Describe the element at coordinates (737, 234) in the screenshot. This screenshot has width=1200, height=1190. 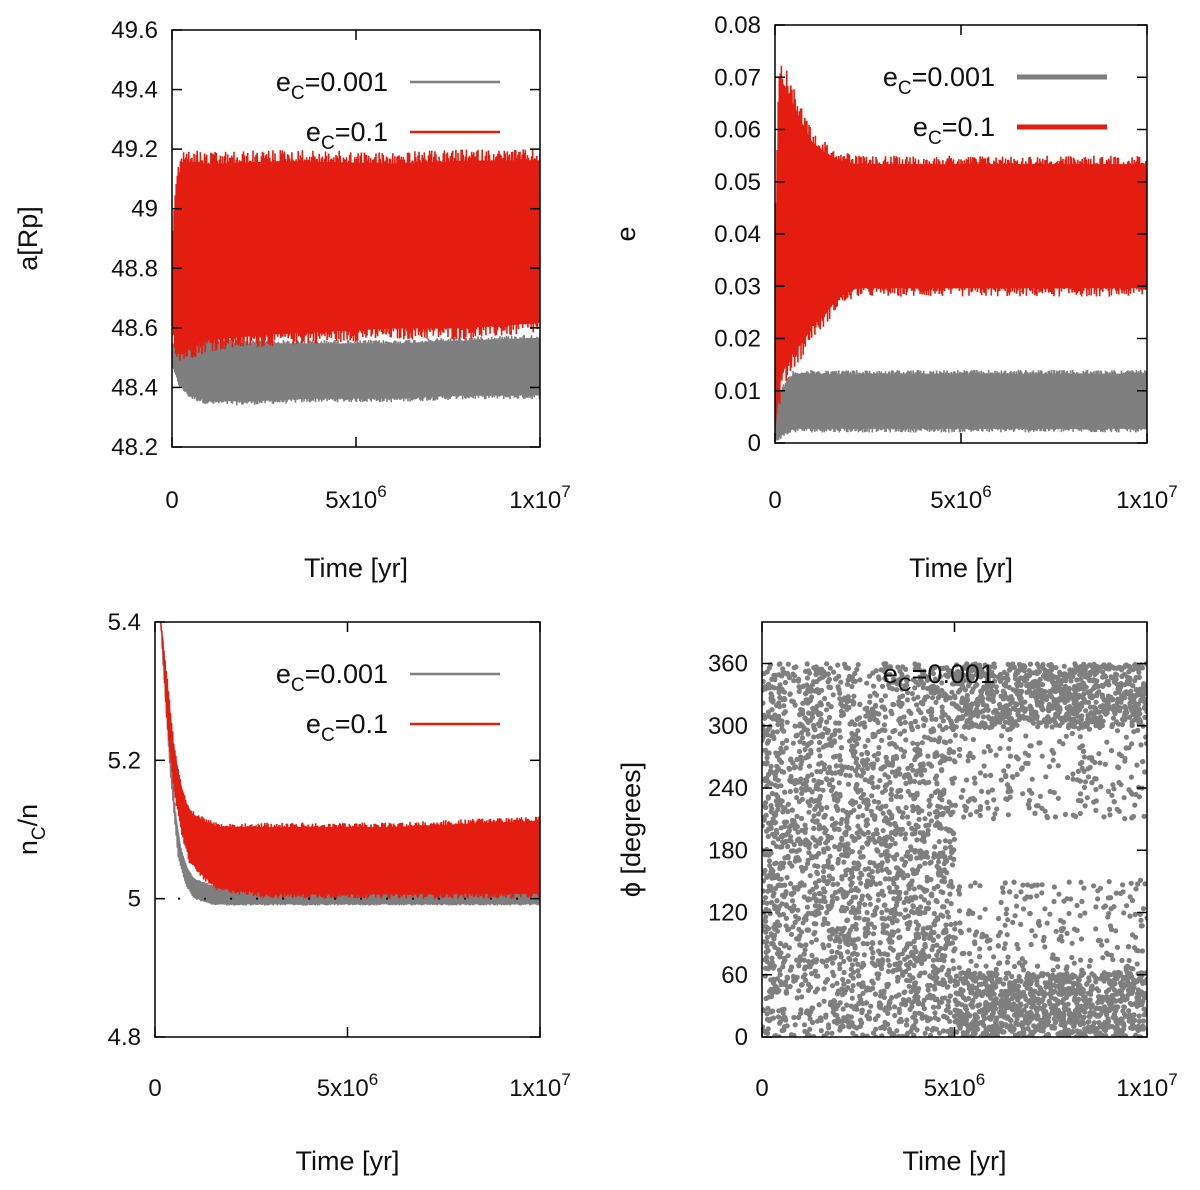
I see `y-tick-label: 0.04` at that location.